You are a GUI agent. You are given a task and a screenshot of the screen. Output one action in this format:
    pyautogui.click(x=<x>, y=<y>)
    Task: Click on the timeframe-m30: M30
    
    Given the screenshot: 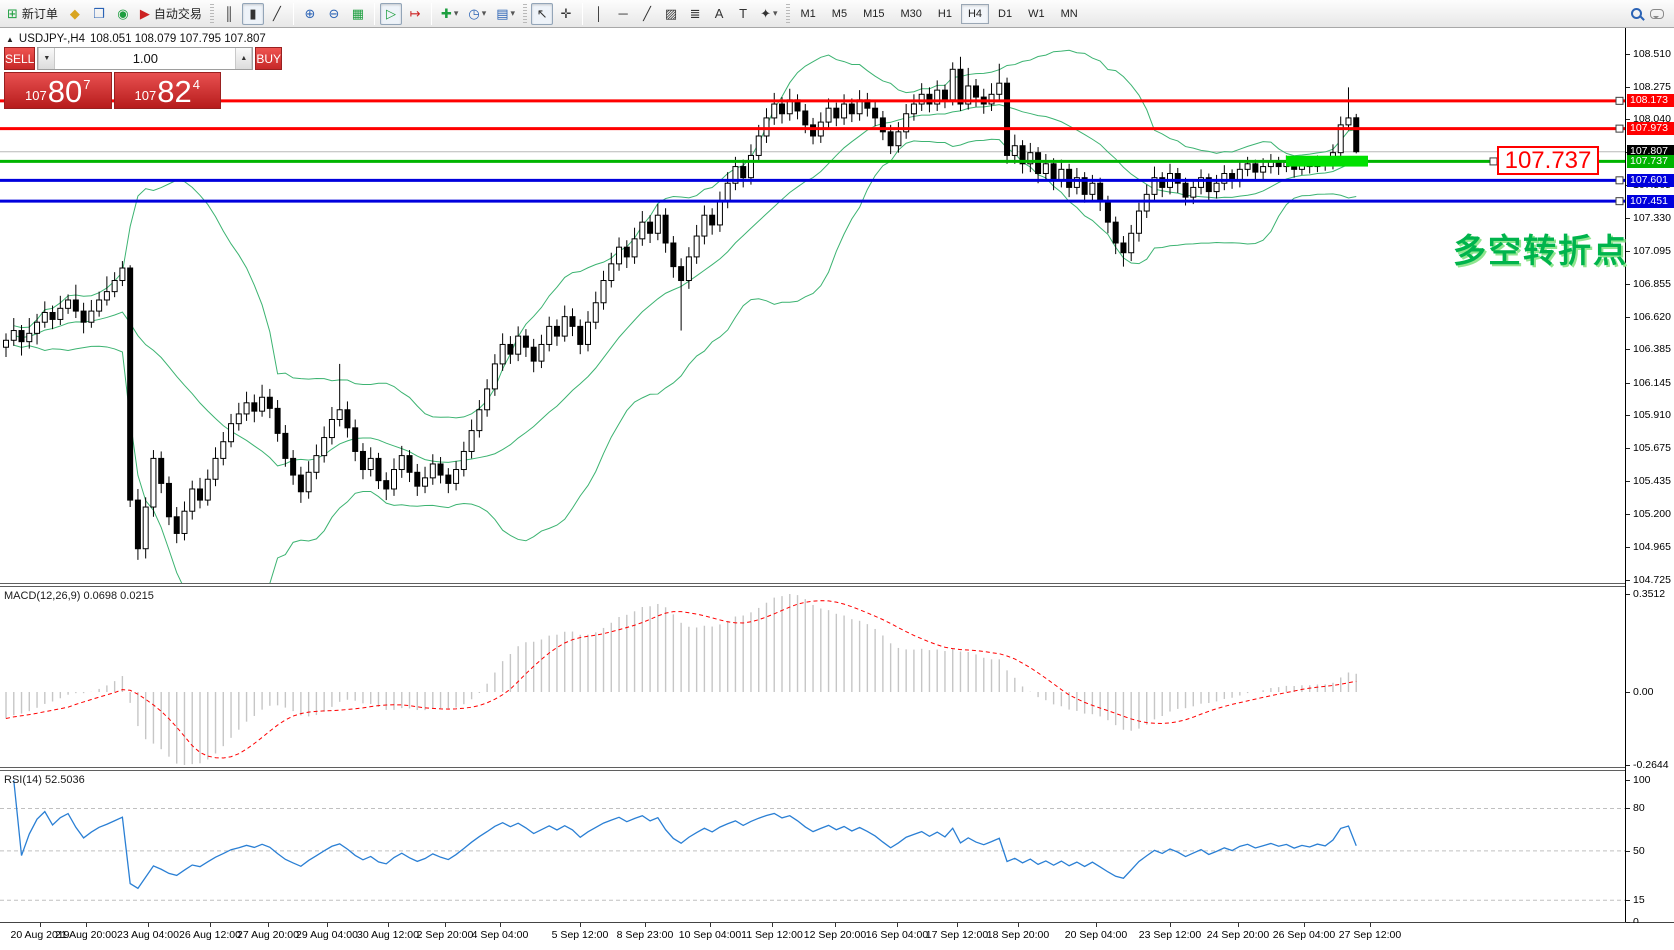 What is the action you would take?
    pyautogui.click(x=911, y=13)
    